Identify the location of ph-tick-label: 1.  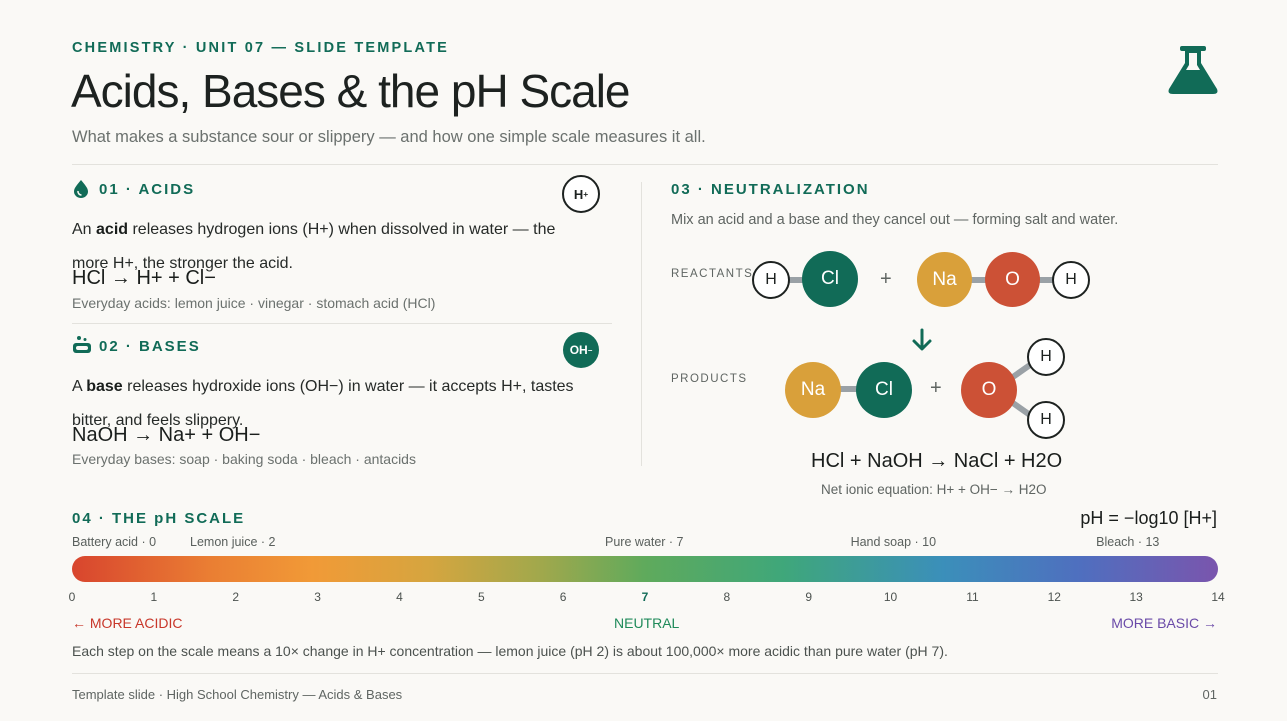
(154, 597).